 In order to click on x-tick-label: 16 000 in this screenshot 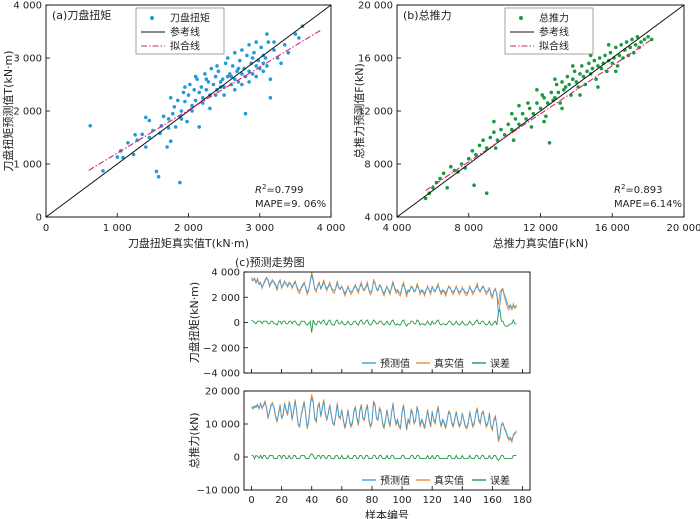, I will do `click(612, 228)`.